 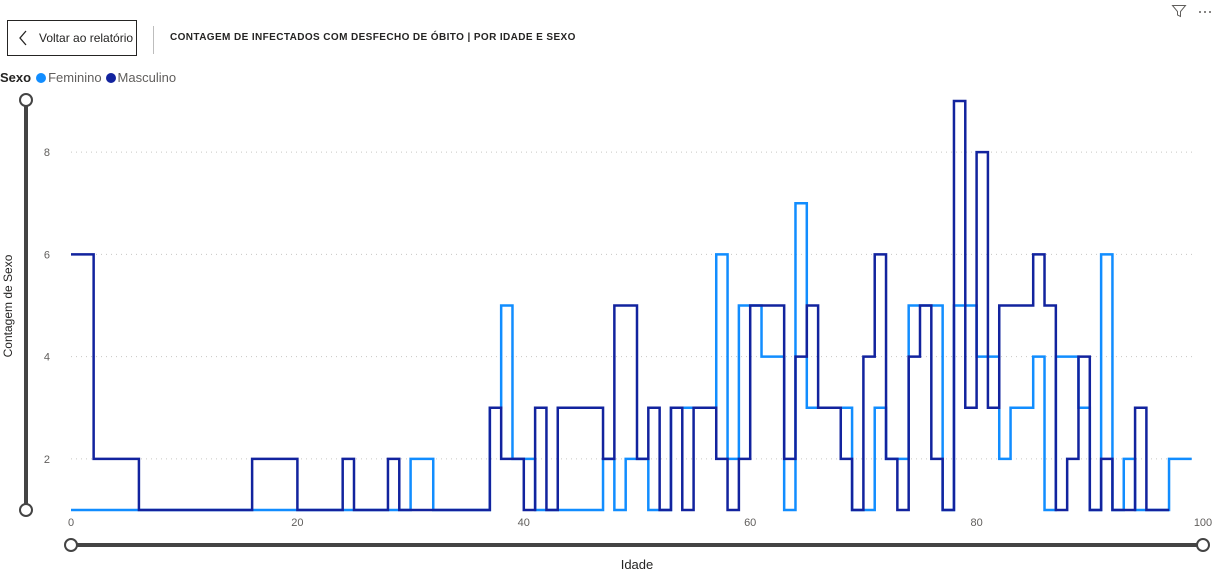 I want to click on legend-dot-feminino, so click(x=41, y=77).